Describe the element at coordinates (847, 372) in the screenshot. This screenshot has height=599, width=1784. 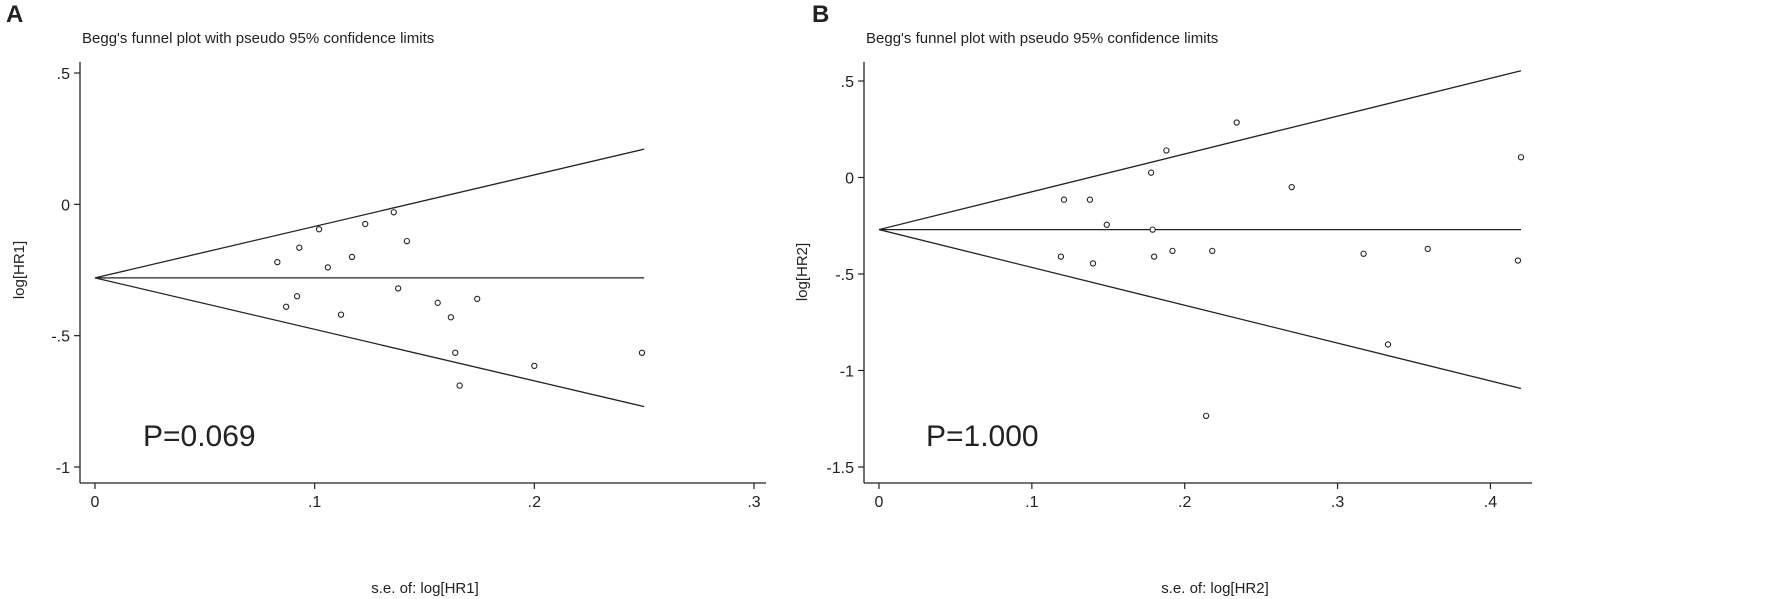
I see `y-tick-label-b: -1` at that location.